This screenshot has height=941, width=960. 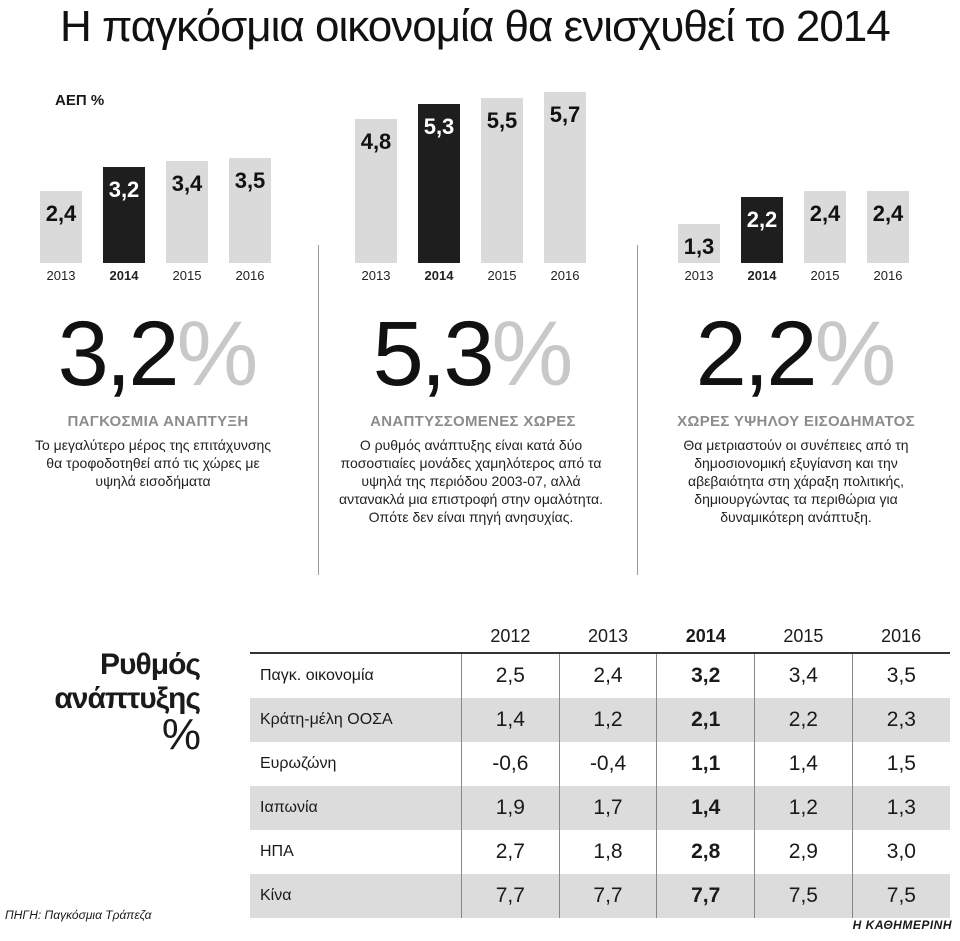 What do you see at coordinates (600, 852) in the screenshot?
I see `table-row: ΗΠΑ 2,7 1,8 2,8 2,9 3,0` at bounding box center [600, 852].